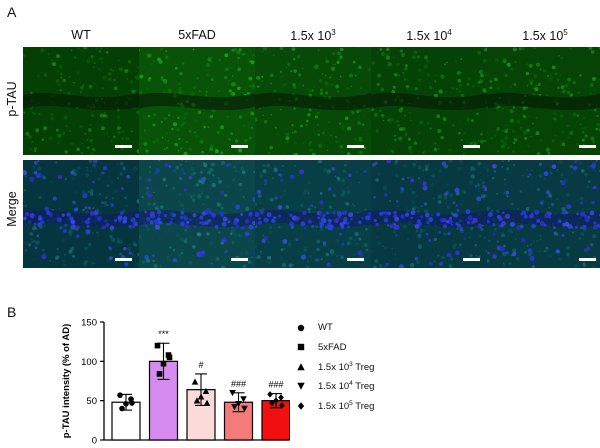 This screenshot has width=600, height=448. Describe the element at coordinates (200, 365) in the screenshot. I see `significance-label-2: #` at that location.